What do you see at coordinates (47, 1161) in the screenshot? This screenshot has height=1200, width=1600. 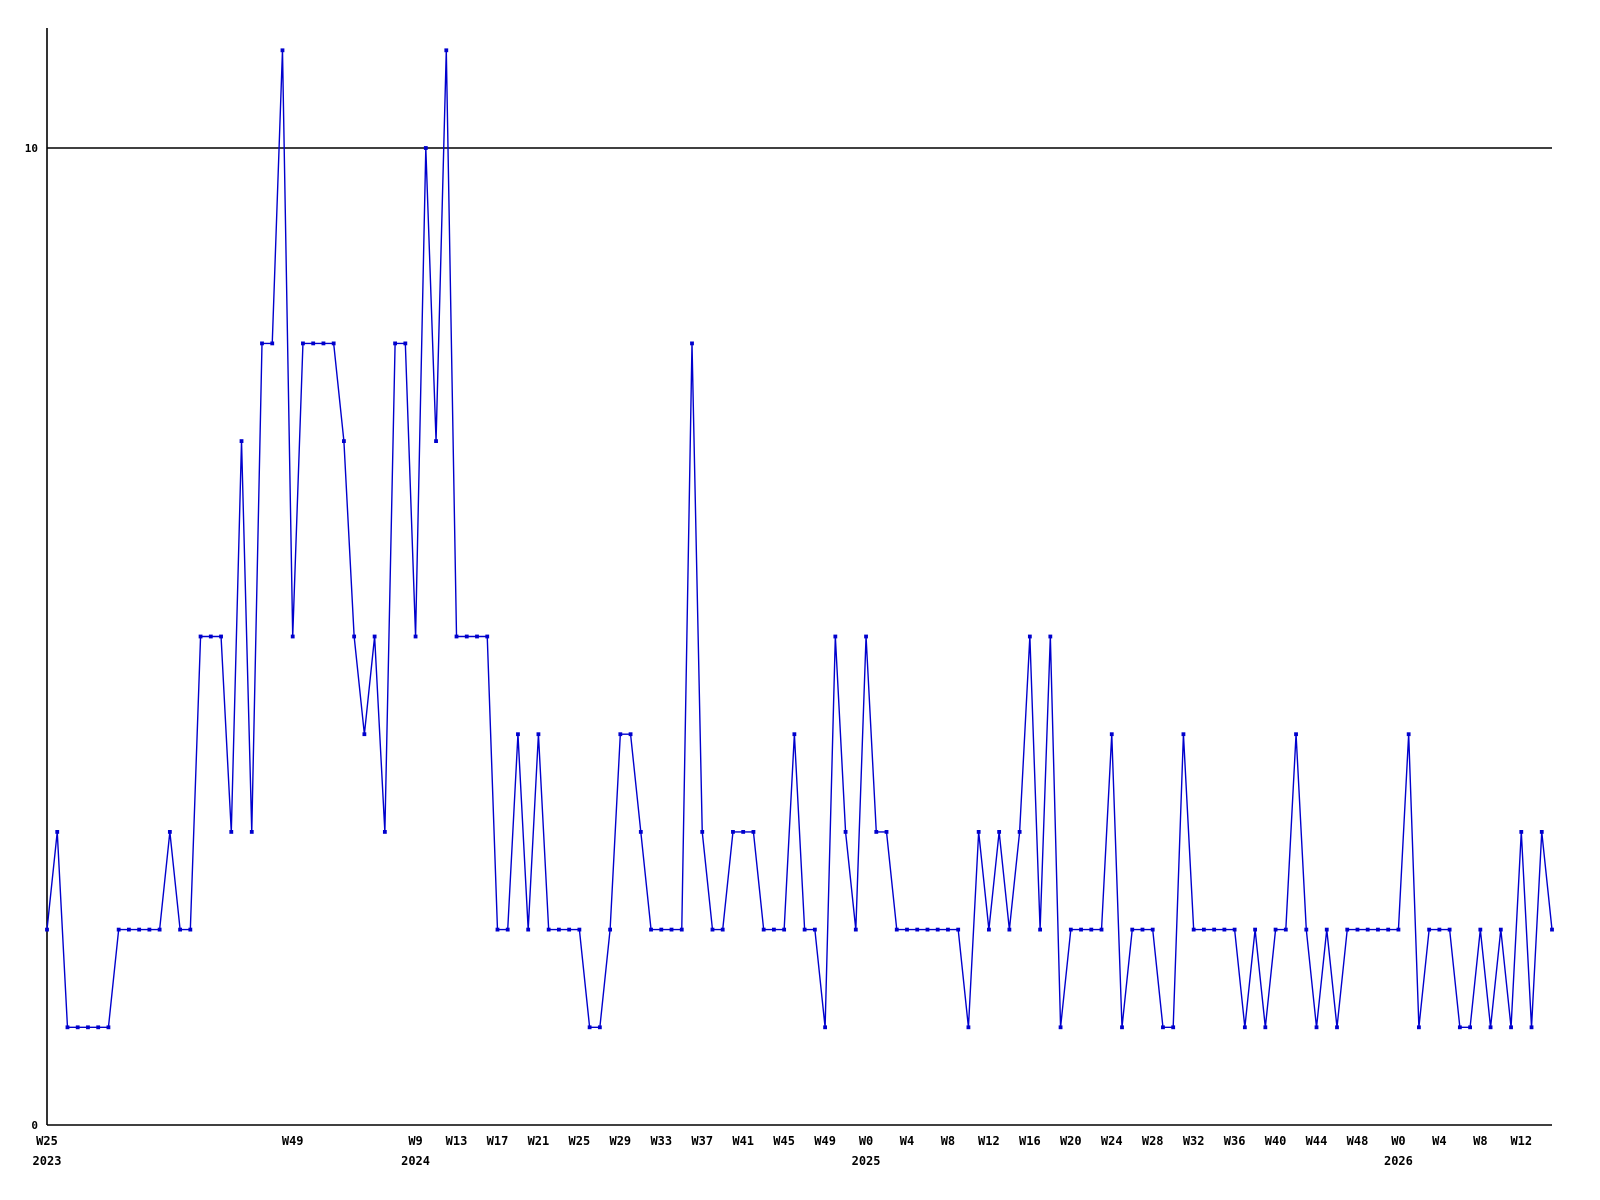 I see `x-tick-year-2023: 2023` at bounding box center [47, 1161].